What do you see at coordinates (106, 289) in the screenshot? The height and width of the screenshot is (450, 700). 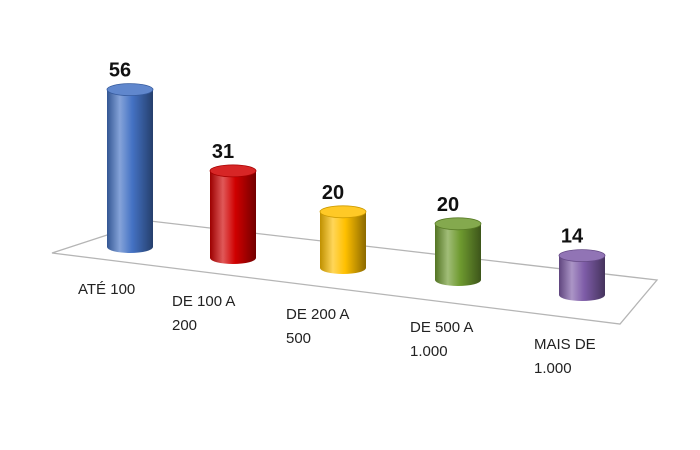 I see `category-label: ATÉ 100` at bounding box center [106, 289].